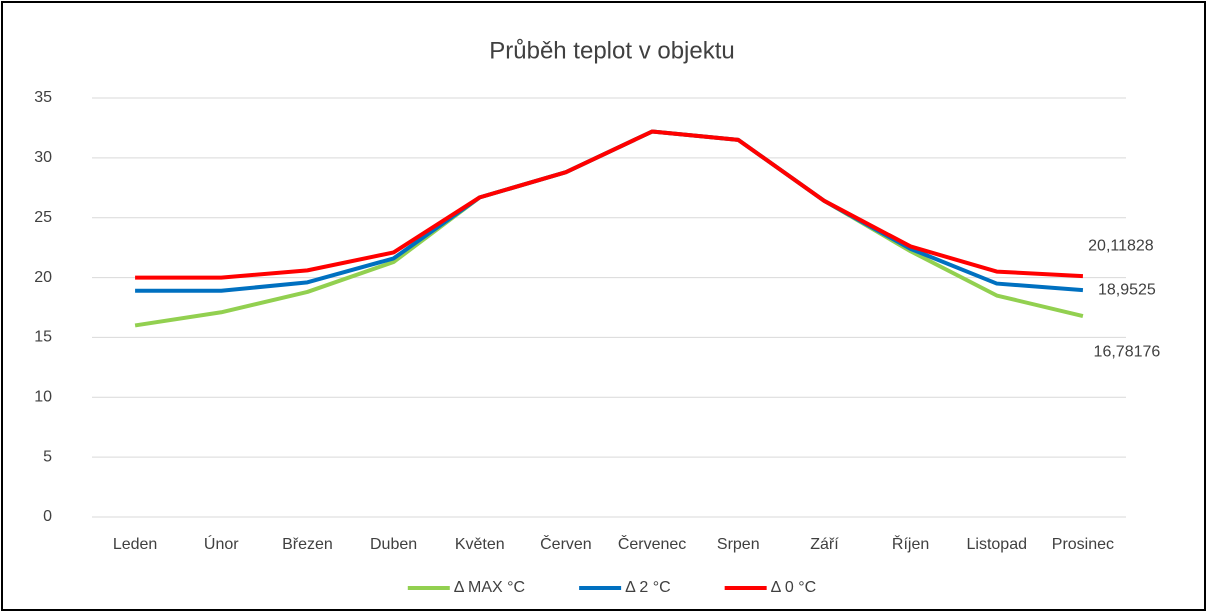  I want to click on x-tick-label: Únor, so click(221, 543).